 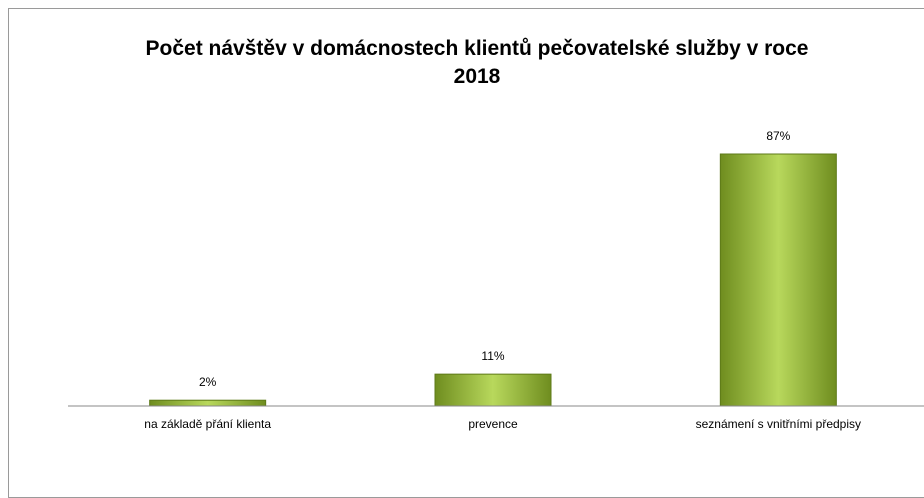 I want to click on x-tick-label: seznámení s vnitřními předpisy, so click(x=778, y=424).